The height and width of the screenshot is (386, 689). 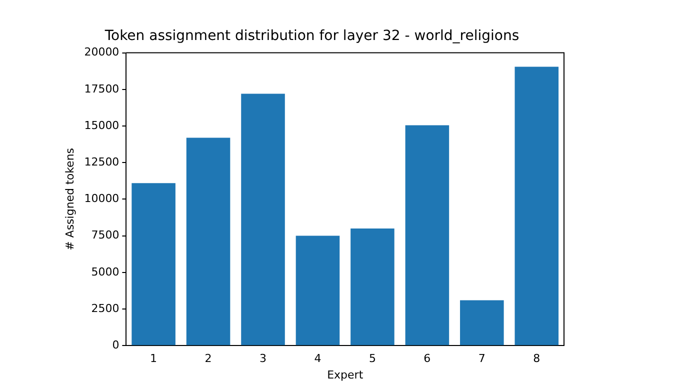 I want to click on y-tick-label: 17500, so click(x=102, y=89).